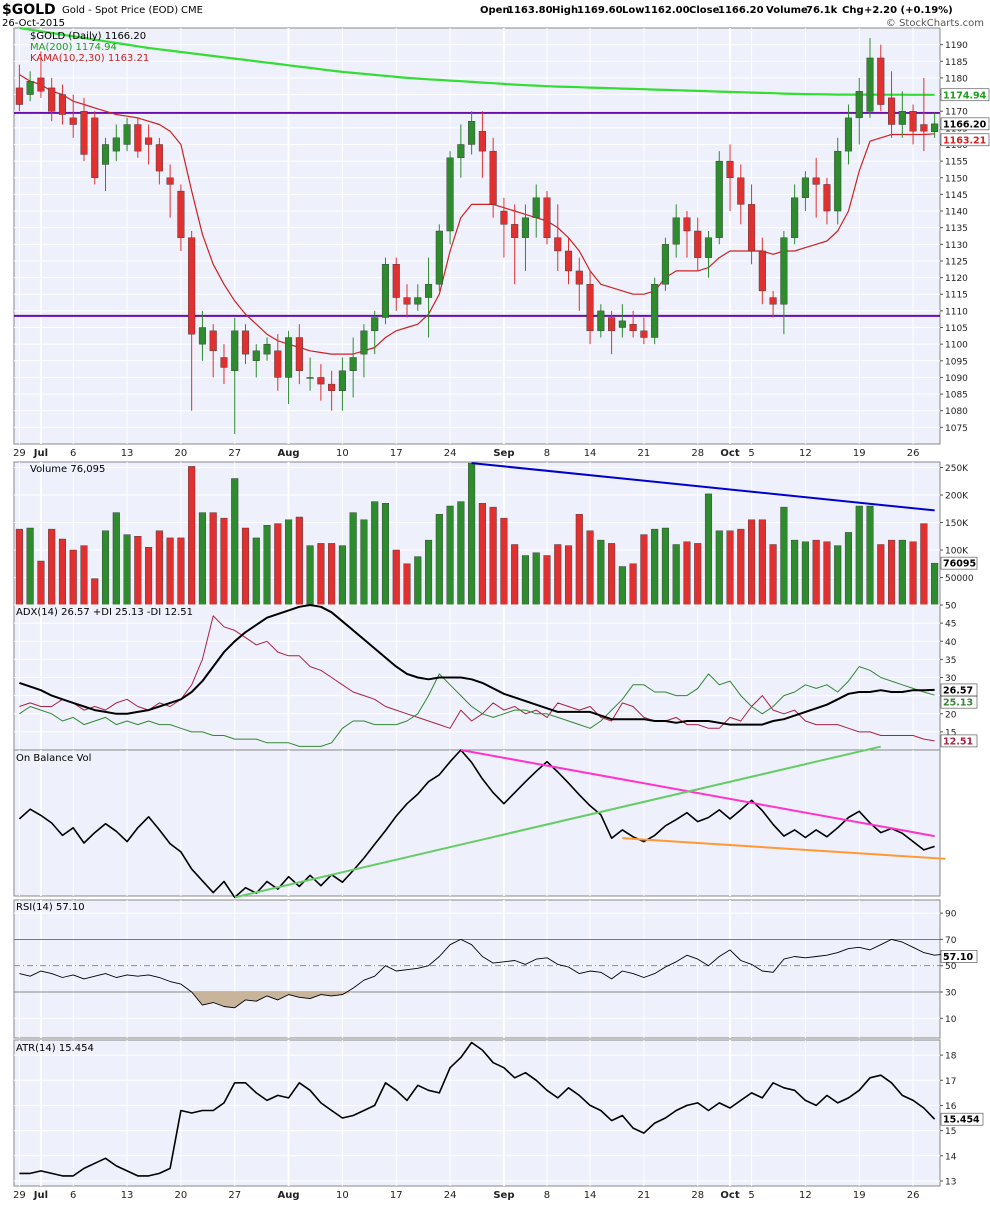 This screenshot has width=990, height=1209. I want to click on atr-y-tick-label: 14, so click(951, 1157).